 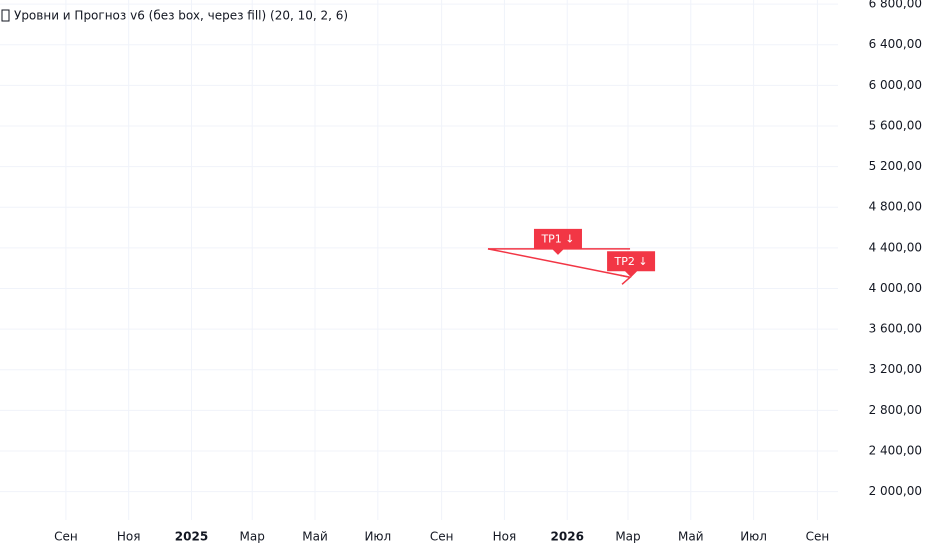 I want to click on x-tick-label: 2026, so click(x=567, y=537).